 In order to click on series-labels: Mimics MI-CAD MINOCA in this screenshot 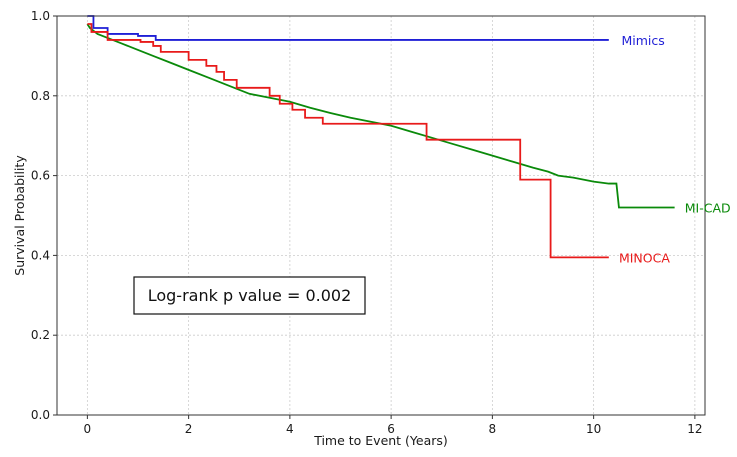, I will do `click(675, 149)`.